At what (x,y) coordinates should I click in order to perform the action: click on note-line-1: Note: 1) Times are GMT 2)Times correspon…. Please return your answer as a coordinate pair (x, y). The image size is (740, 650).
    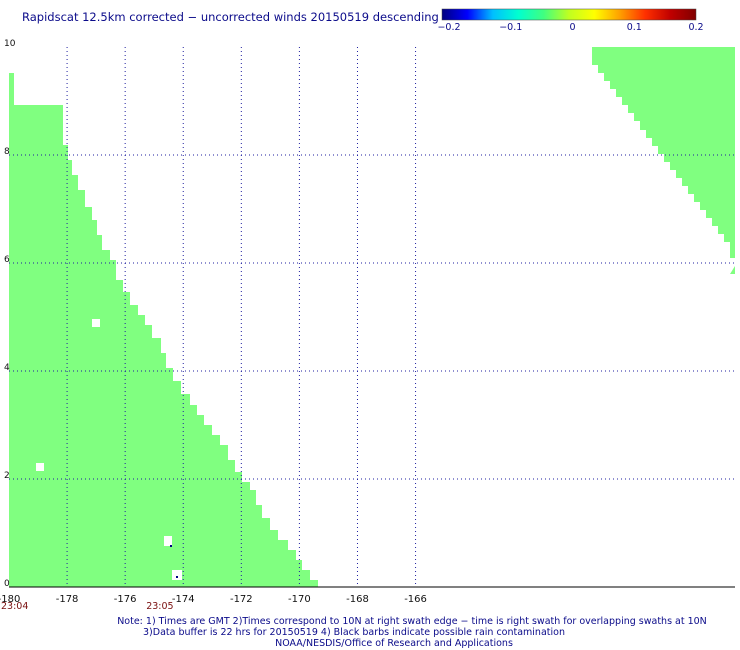
    Looking at the image, I should click on (412, 621).